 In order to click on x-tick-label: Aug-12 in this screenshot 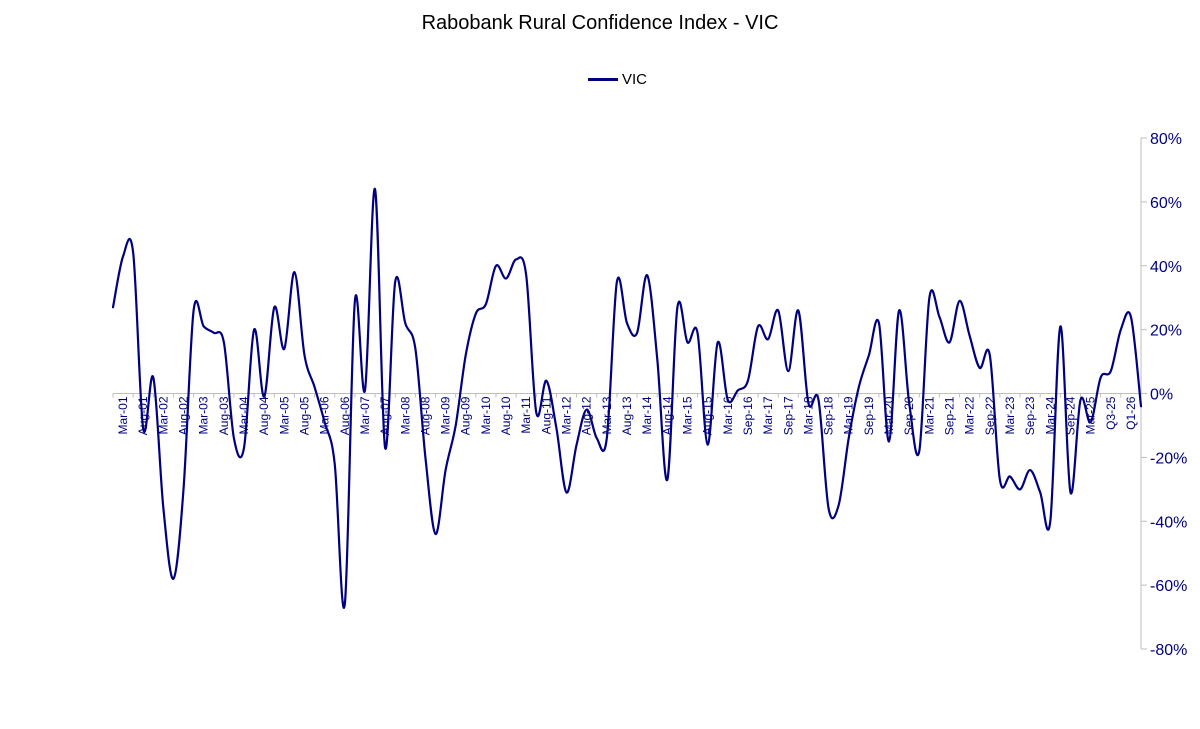, I will do `click(587, 415)`.